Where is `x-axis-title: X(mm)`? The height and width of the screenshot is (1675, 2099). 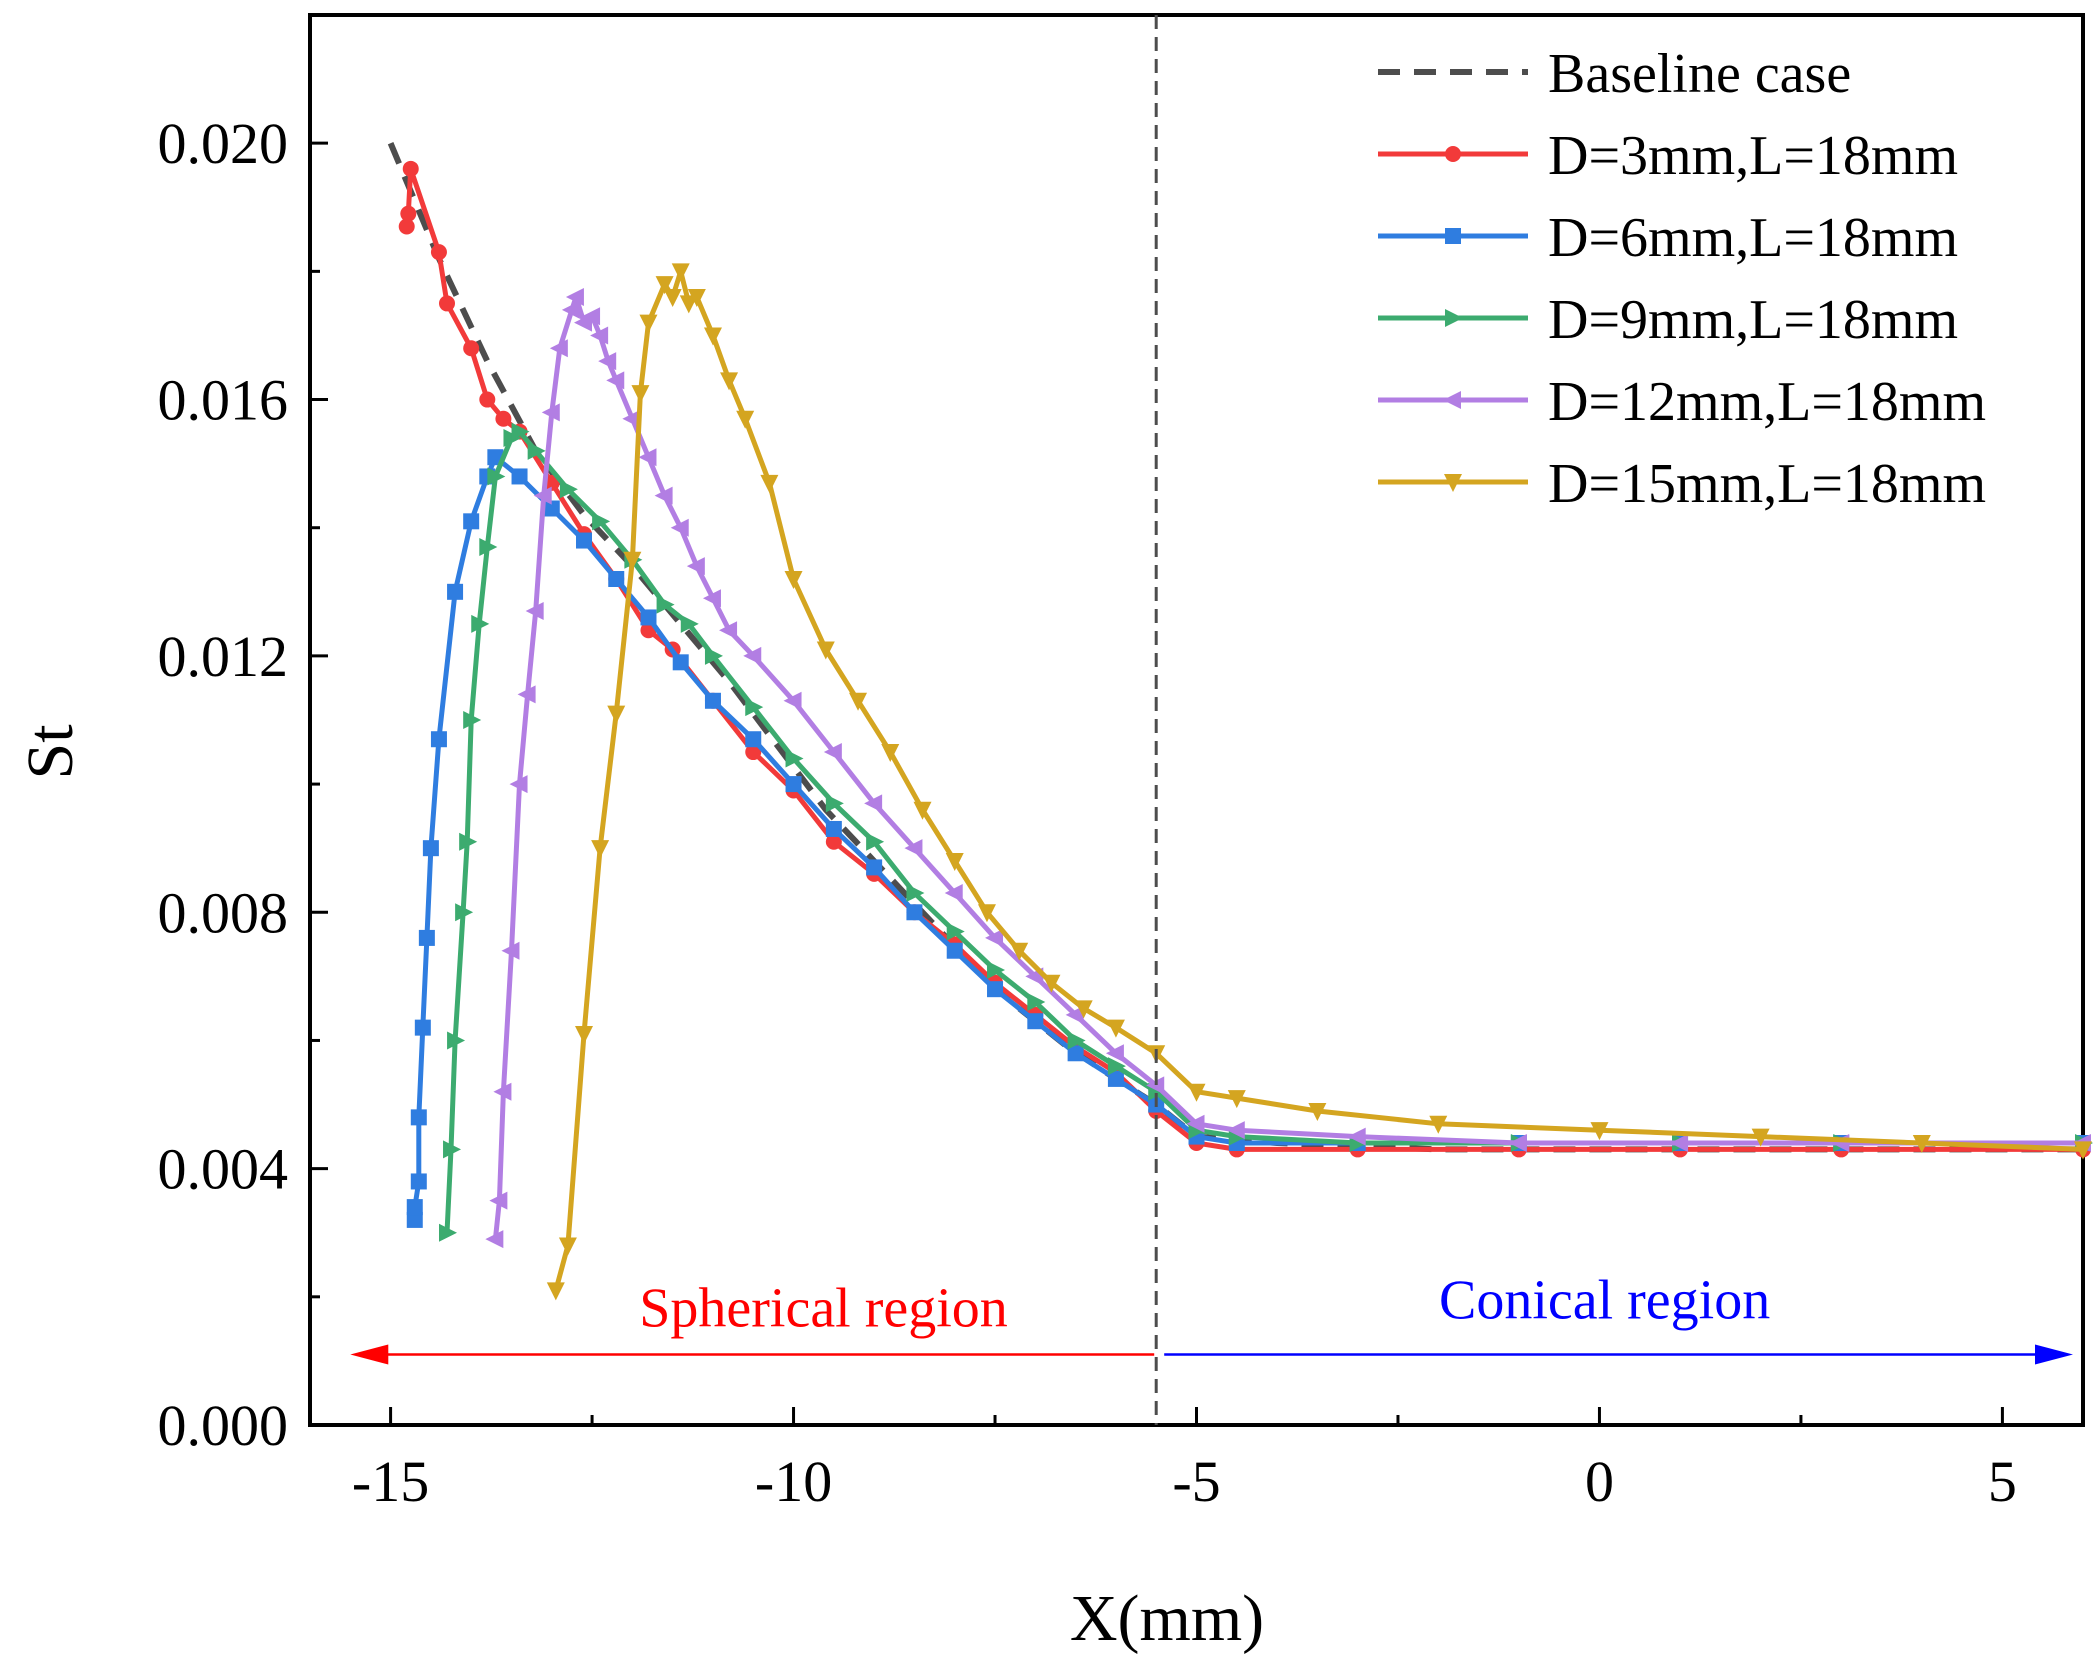
x-axis-title: X(mm) is located at coordinates (1167, 1618).